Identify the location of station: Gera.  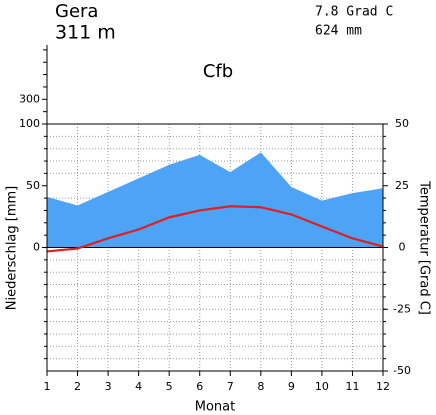
(76, 11).